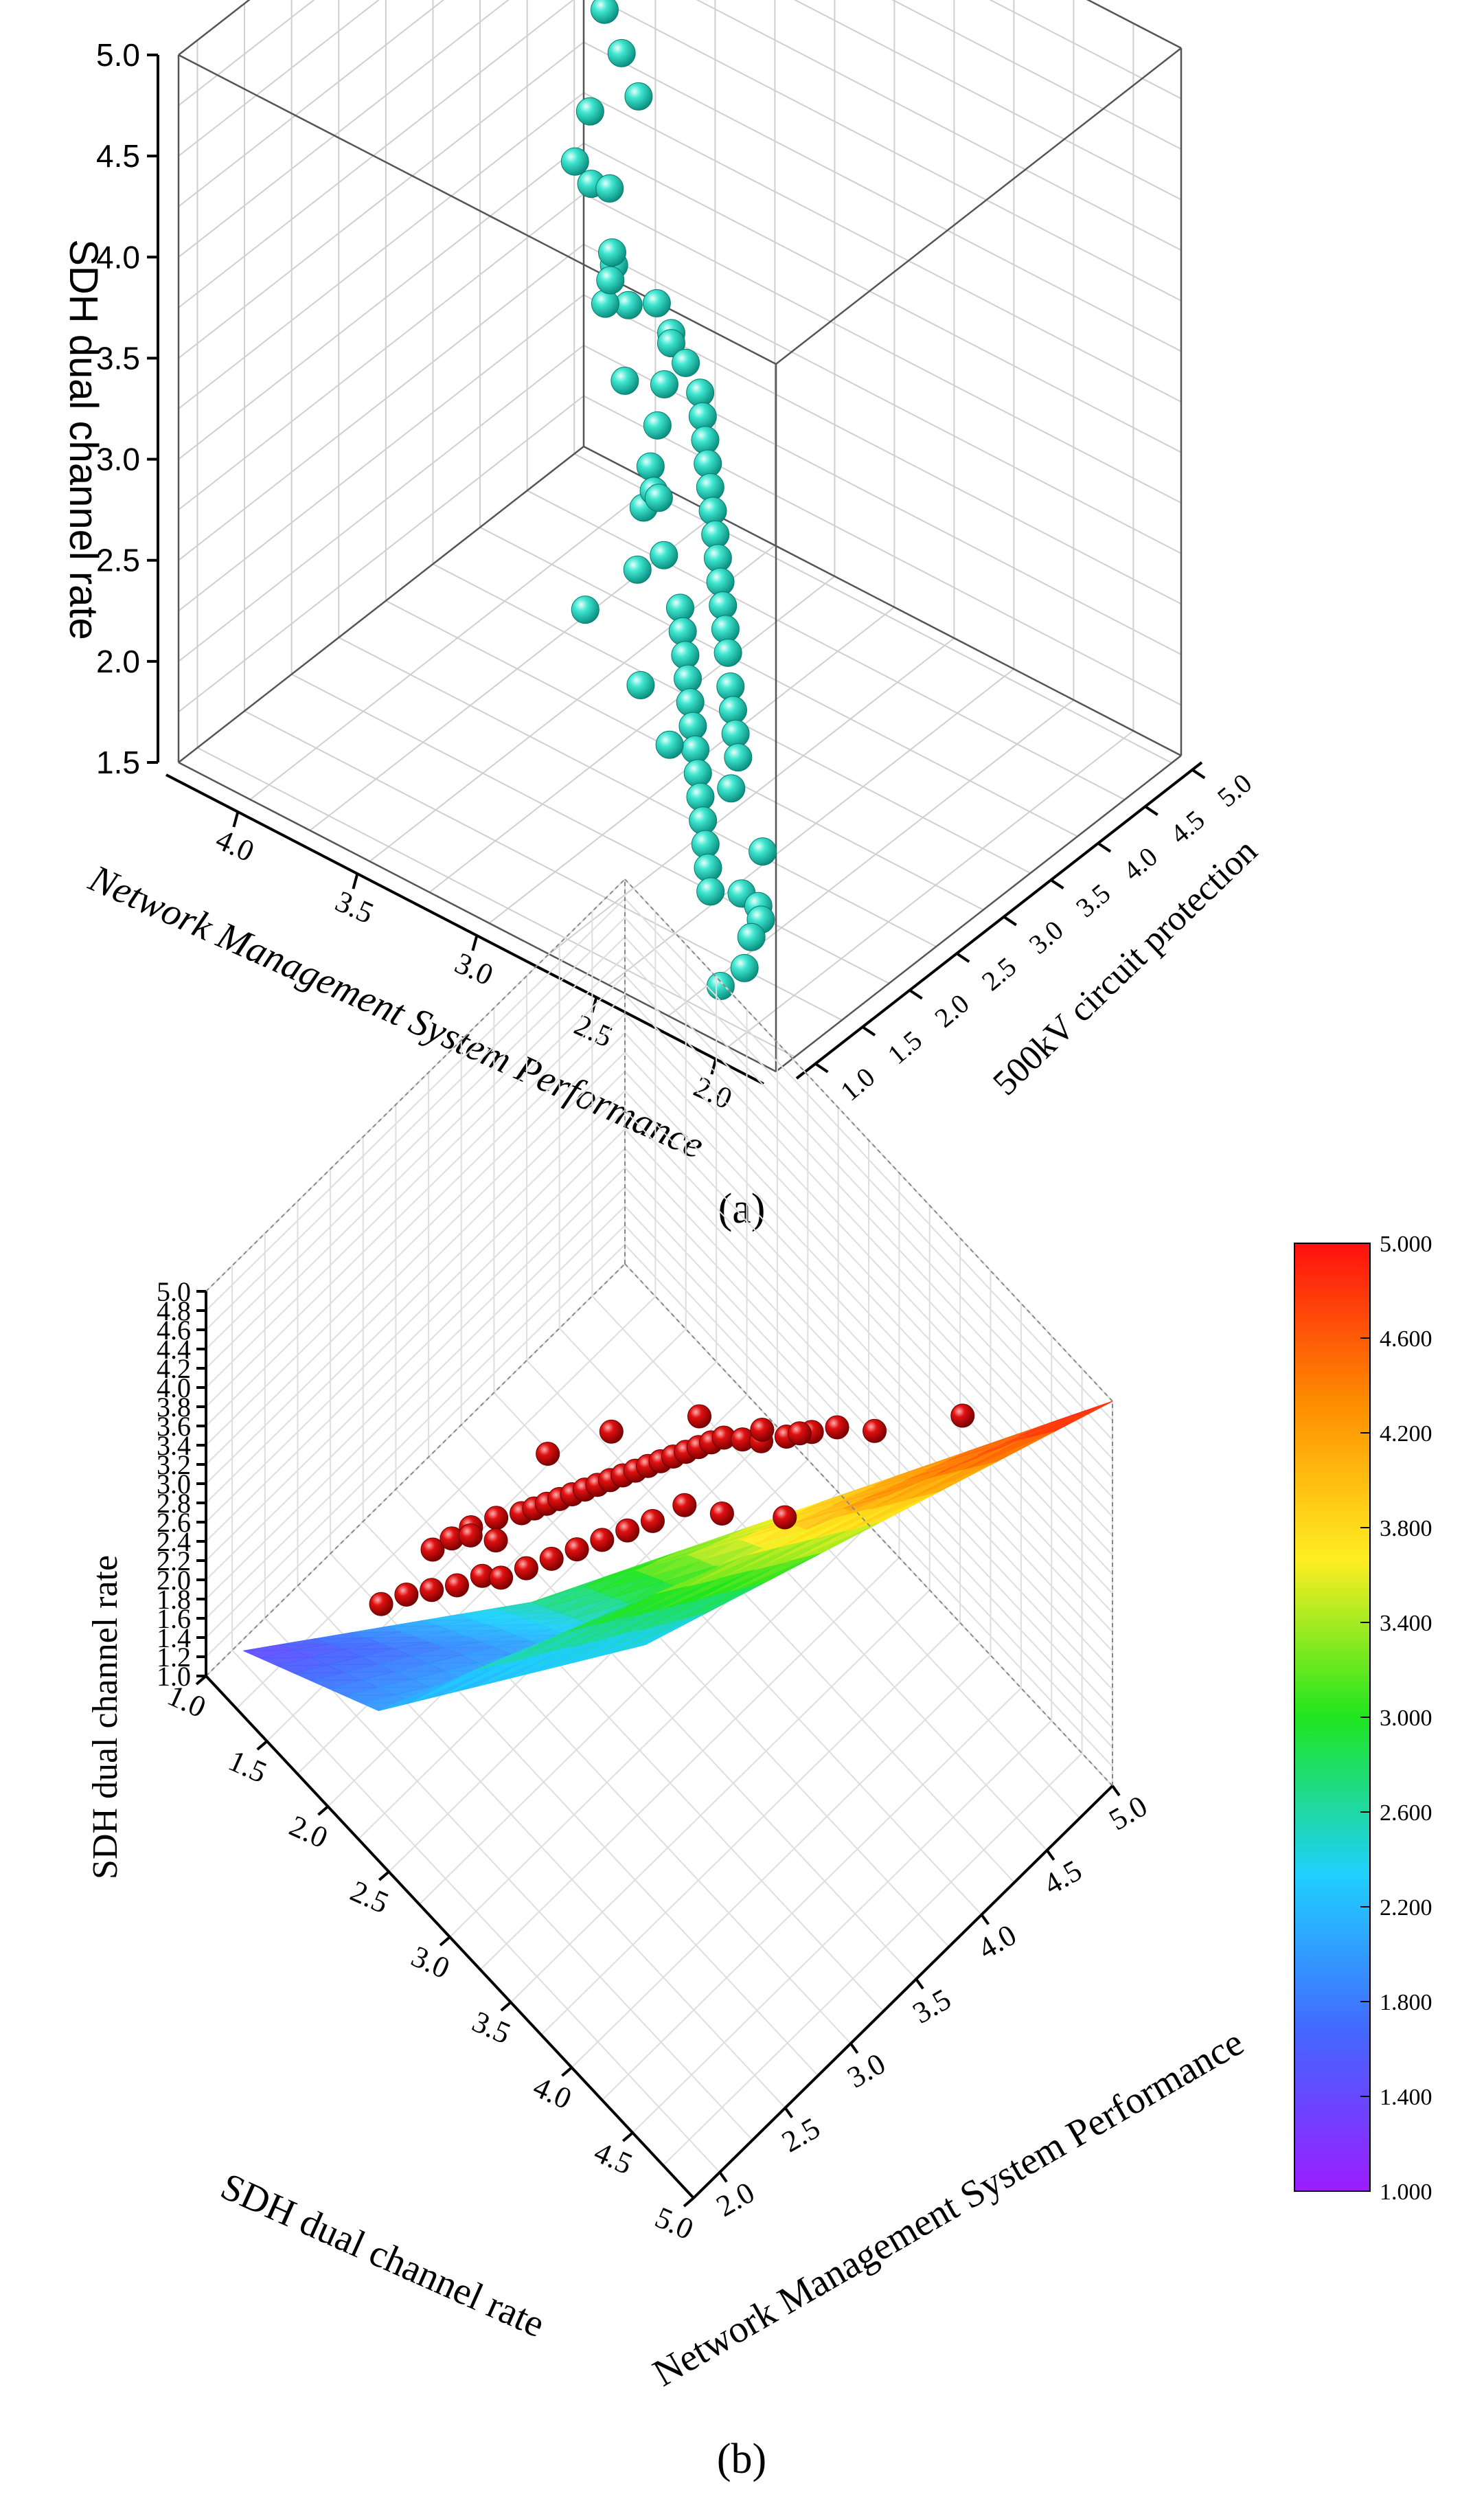 The height and width of the screenshot is (2503, 1484). What do you see at coordinates (118, 560) in the screenshot?
I see `z-tick-label: 2.5` at bounding box center [118, 560].